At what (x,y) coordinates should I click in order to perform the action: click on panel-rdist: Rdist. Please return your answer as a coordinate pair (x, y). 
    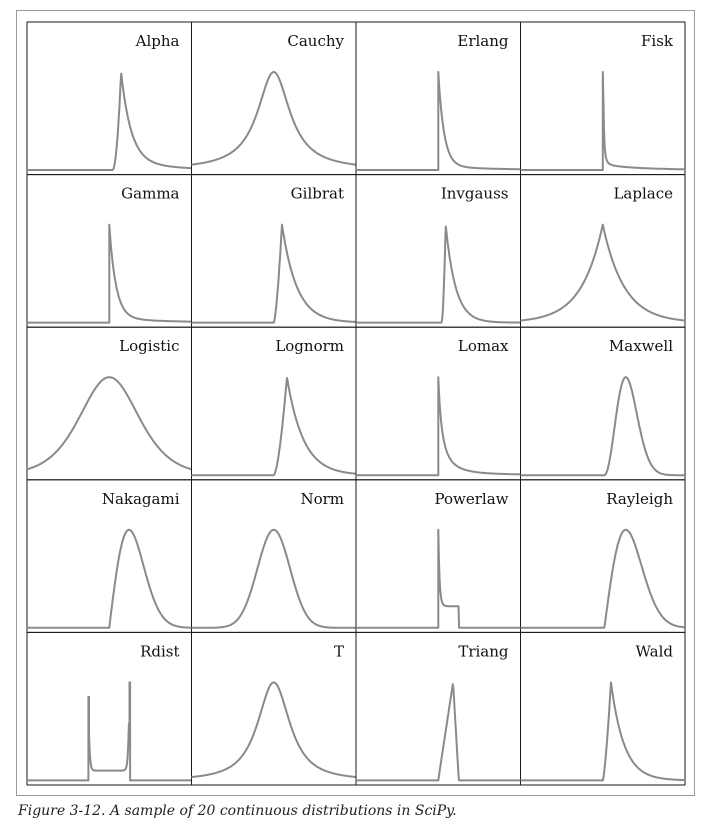
    Looking at the image, I should click on (109, 708).